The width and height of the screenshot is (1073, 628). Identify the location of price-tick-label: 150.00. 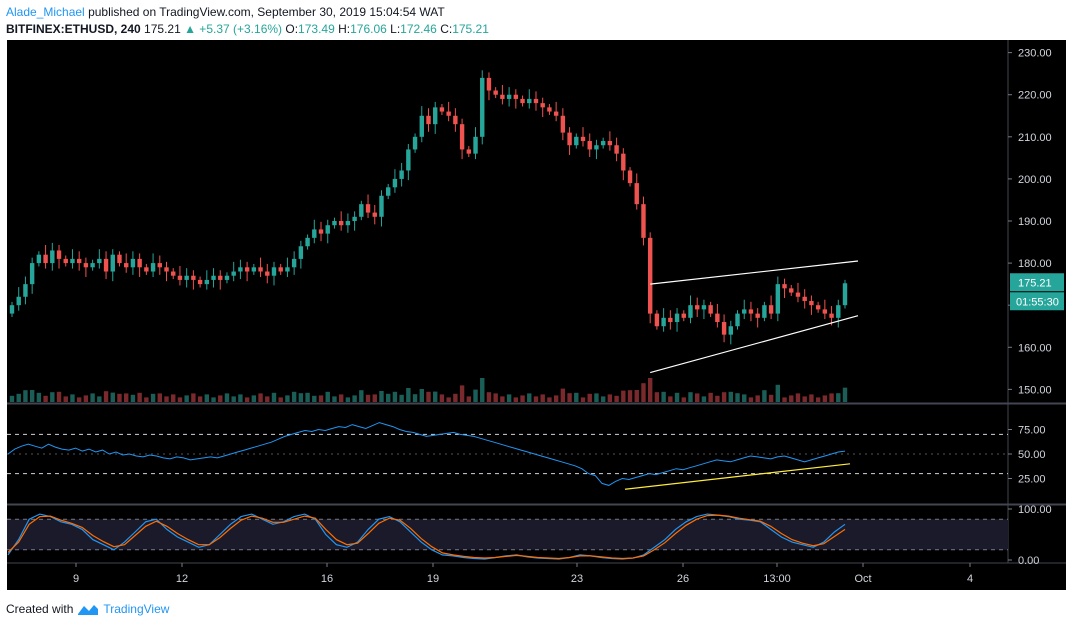
(1035, 390).